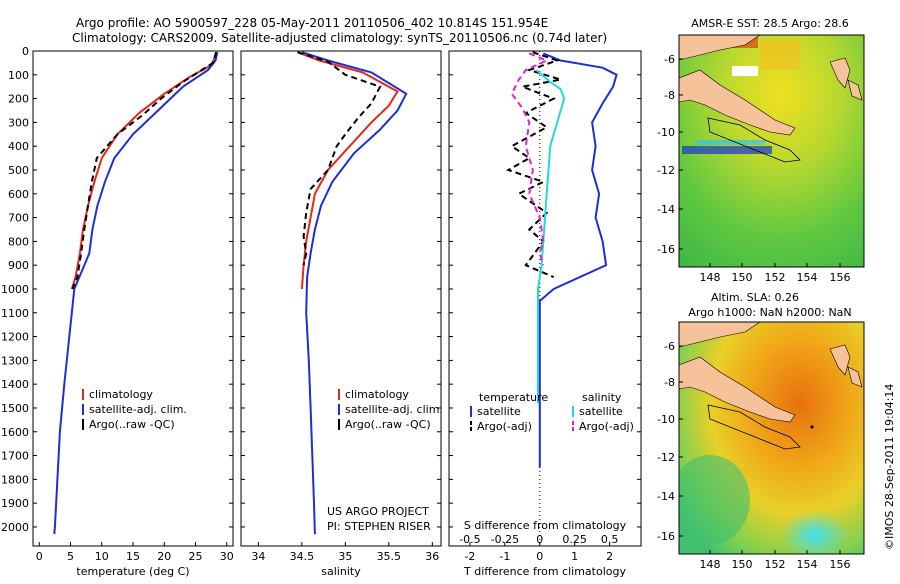 This screenshot has height=584, width=900. Describe the element at coordinates (606, 426) in the screenshot. I see `diff-legend-label: Argo(-adj)` at that location.